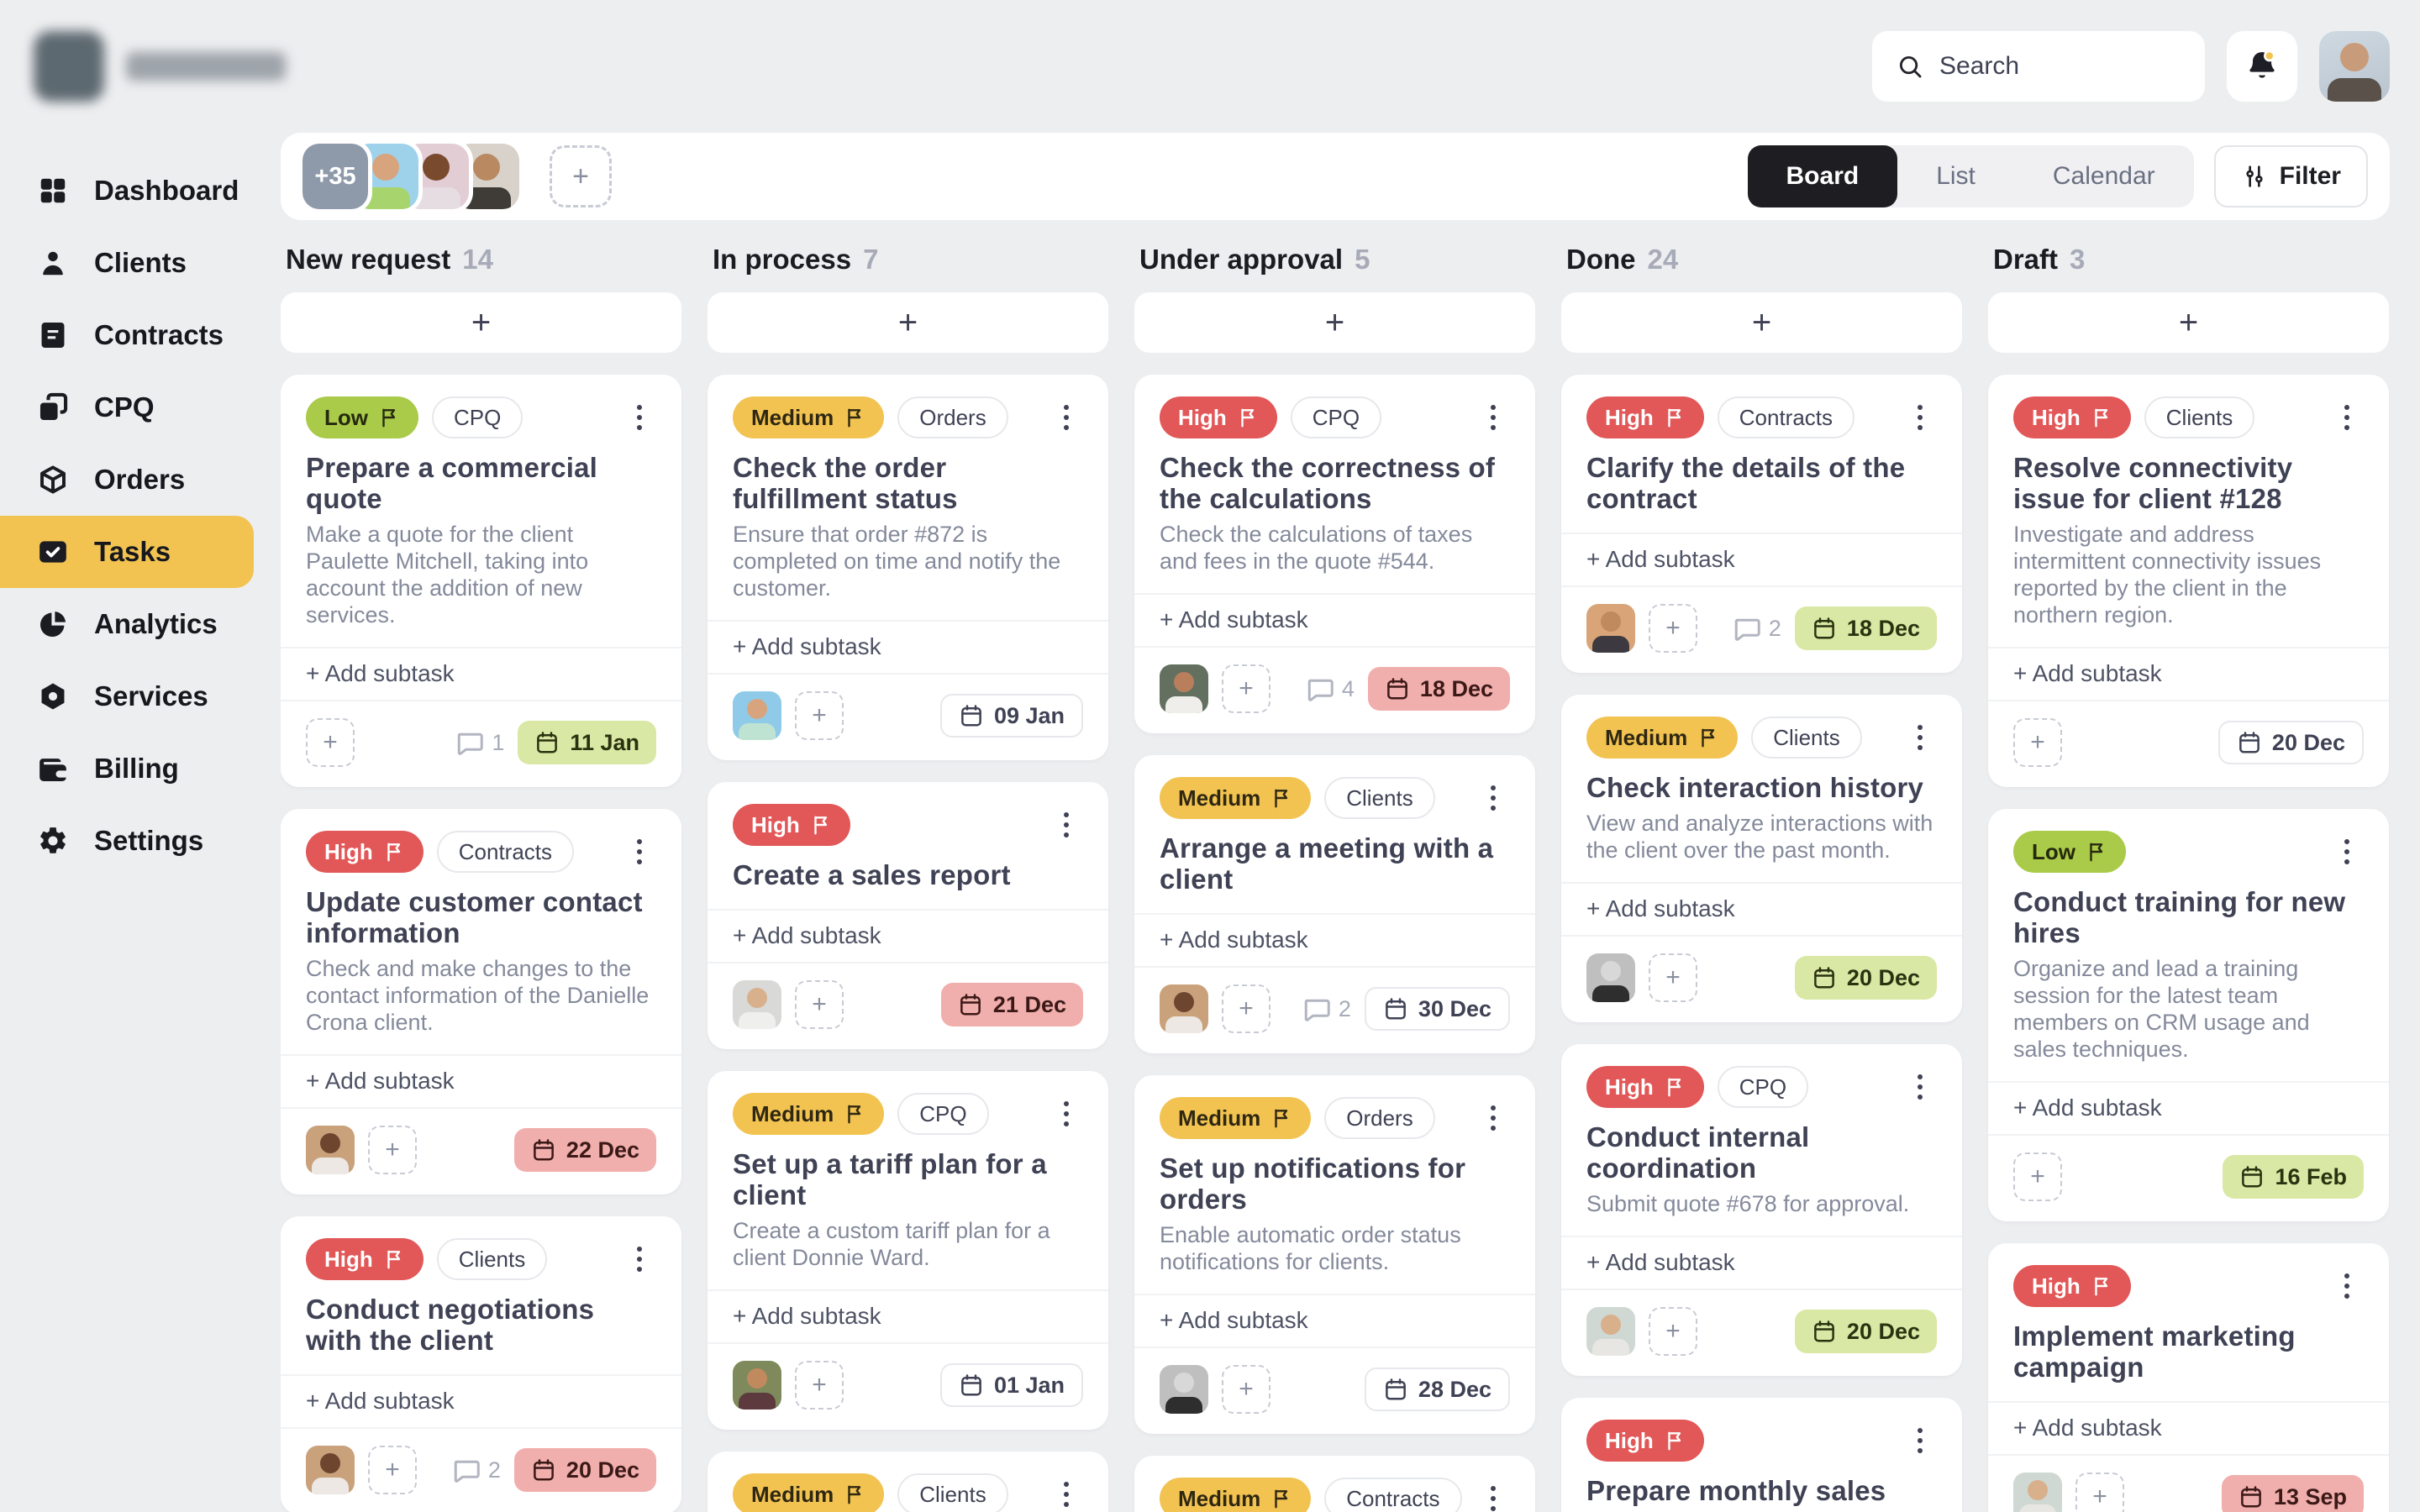  What do you see at coordinates (1334, 1484) in the screenshot?
I see `task-card: Medium Contracts Finalize contract` at bounding box center [1334, 1484].